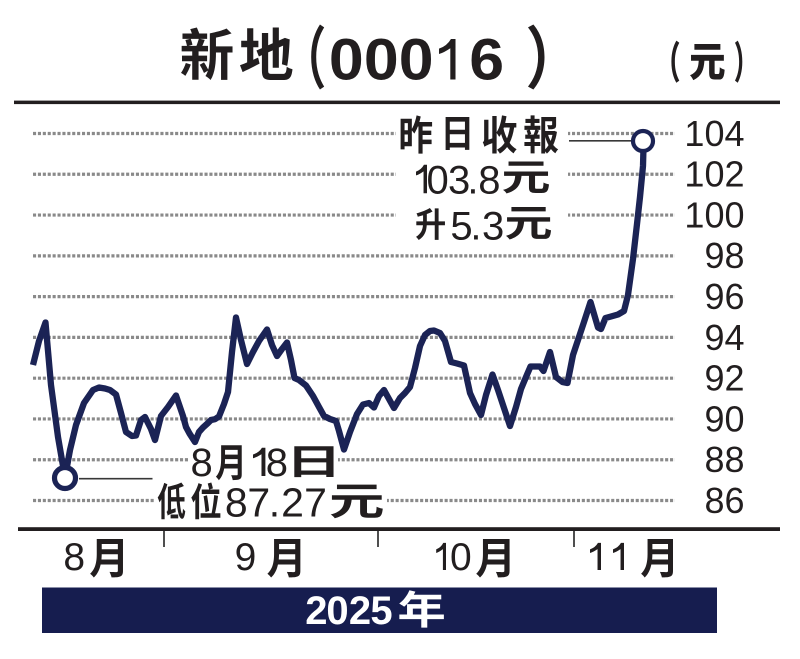 Image resolution: width=800 pixels, height=659 pixels. Describe the element at coordinates (724, 255) in the screenshot. I see `svg-text: 98` at that location.